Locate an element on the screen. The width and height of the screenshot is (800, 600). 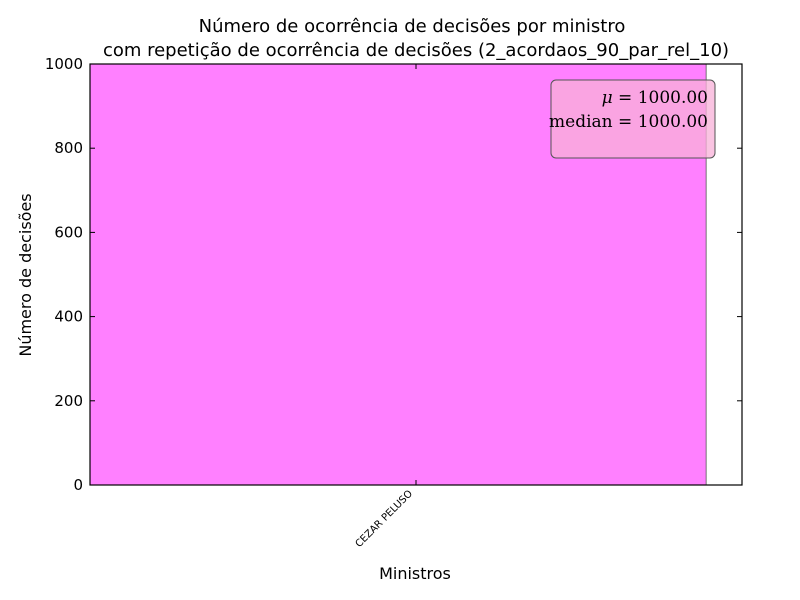
stats-mu-value: 1000.00 is located at coordinates (673, 98).